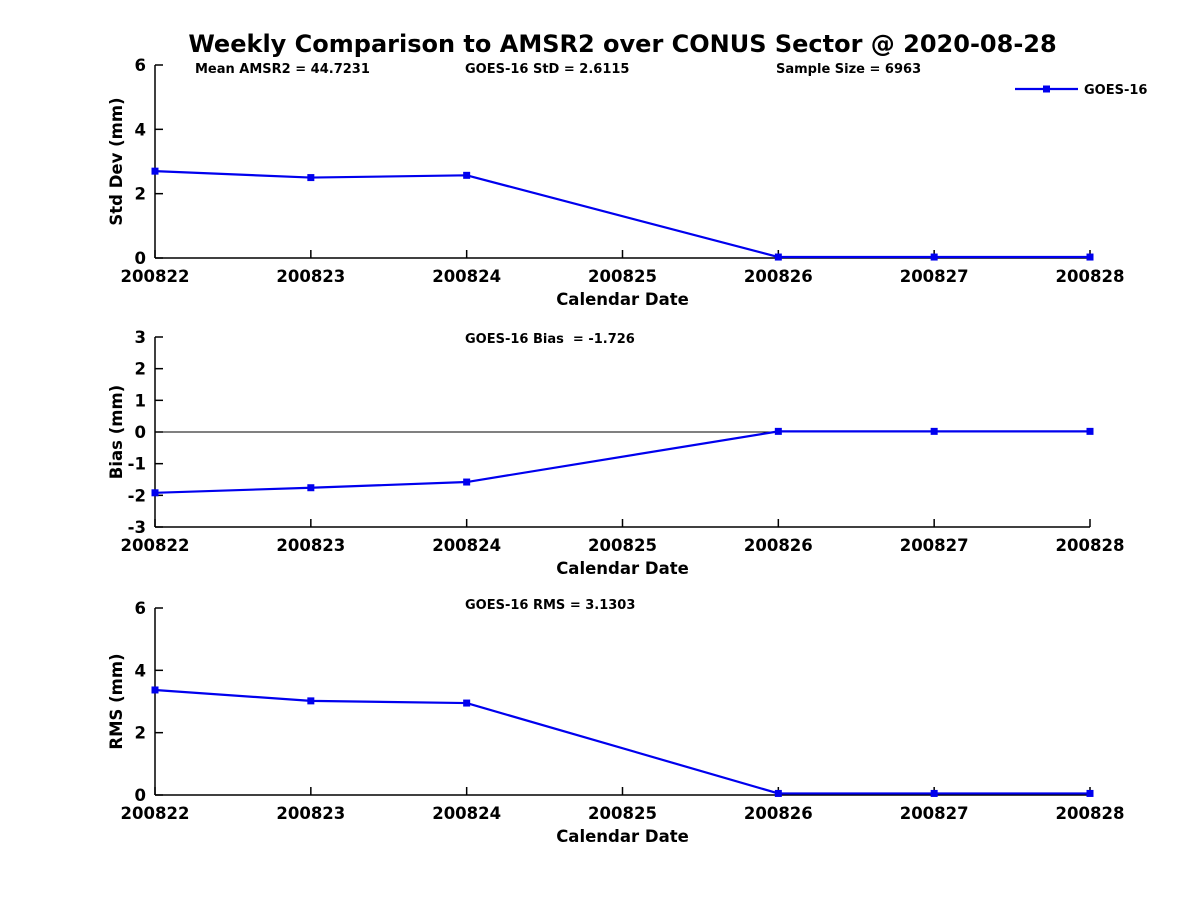  What do you see at coordinates (116, 161) in the screenshot?
I see `y-axis-title: Std Dev (mm)` at bounding box center [116, 161].